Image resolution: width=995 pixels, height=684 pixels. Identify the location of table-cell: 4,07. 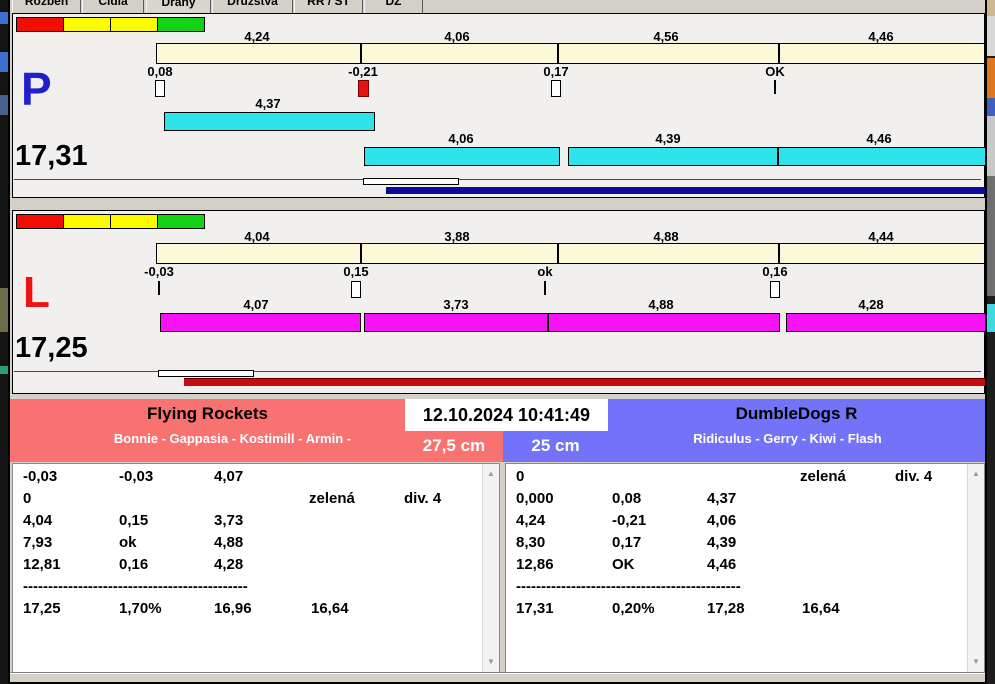
(229, 476).